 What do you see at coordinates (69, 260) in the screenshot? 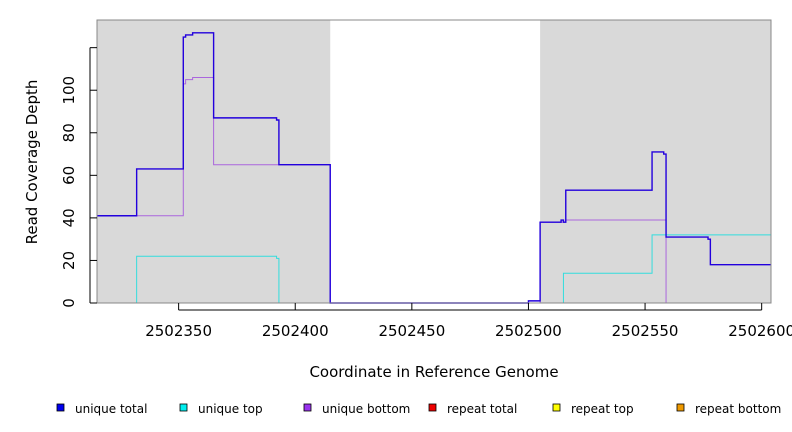
I see `y-tick-label: 20` at bounding box center [69, 260].